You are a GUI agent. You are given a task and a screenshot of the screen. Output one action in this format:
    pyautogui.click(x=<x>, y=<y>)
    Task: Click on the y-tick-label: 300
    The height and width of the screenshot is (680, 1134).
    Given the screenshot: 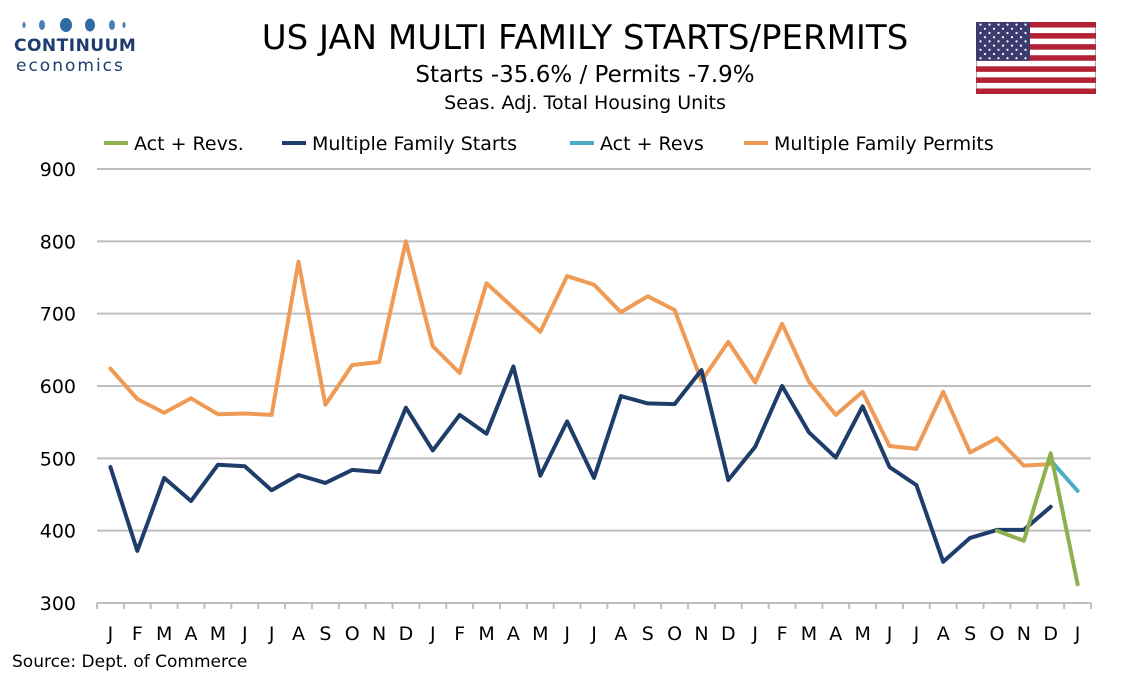 What is the action you would take?
    pyautogui.click(x=58, y=604)
    